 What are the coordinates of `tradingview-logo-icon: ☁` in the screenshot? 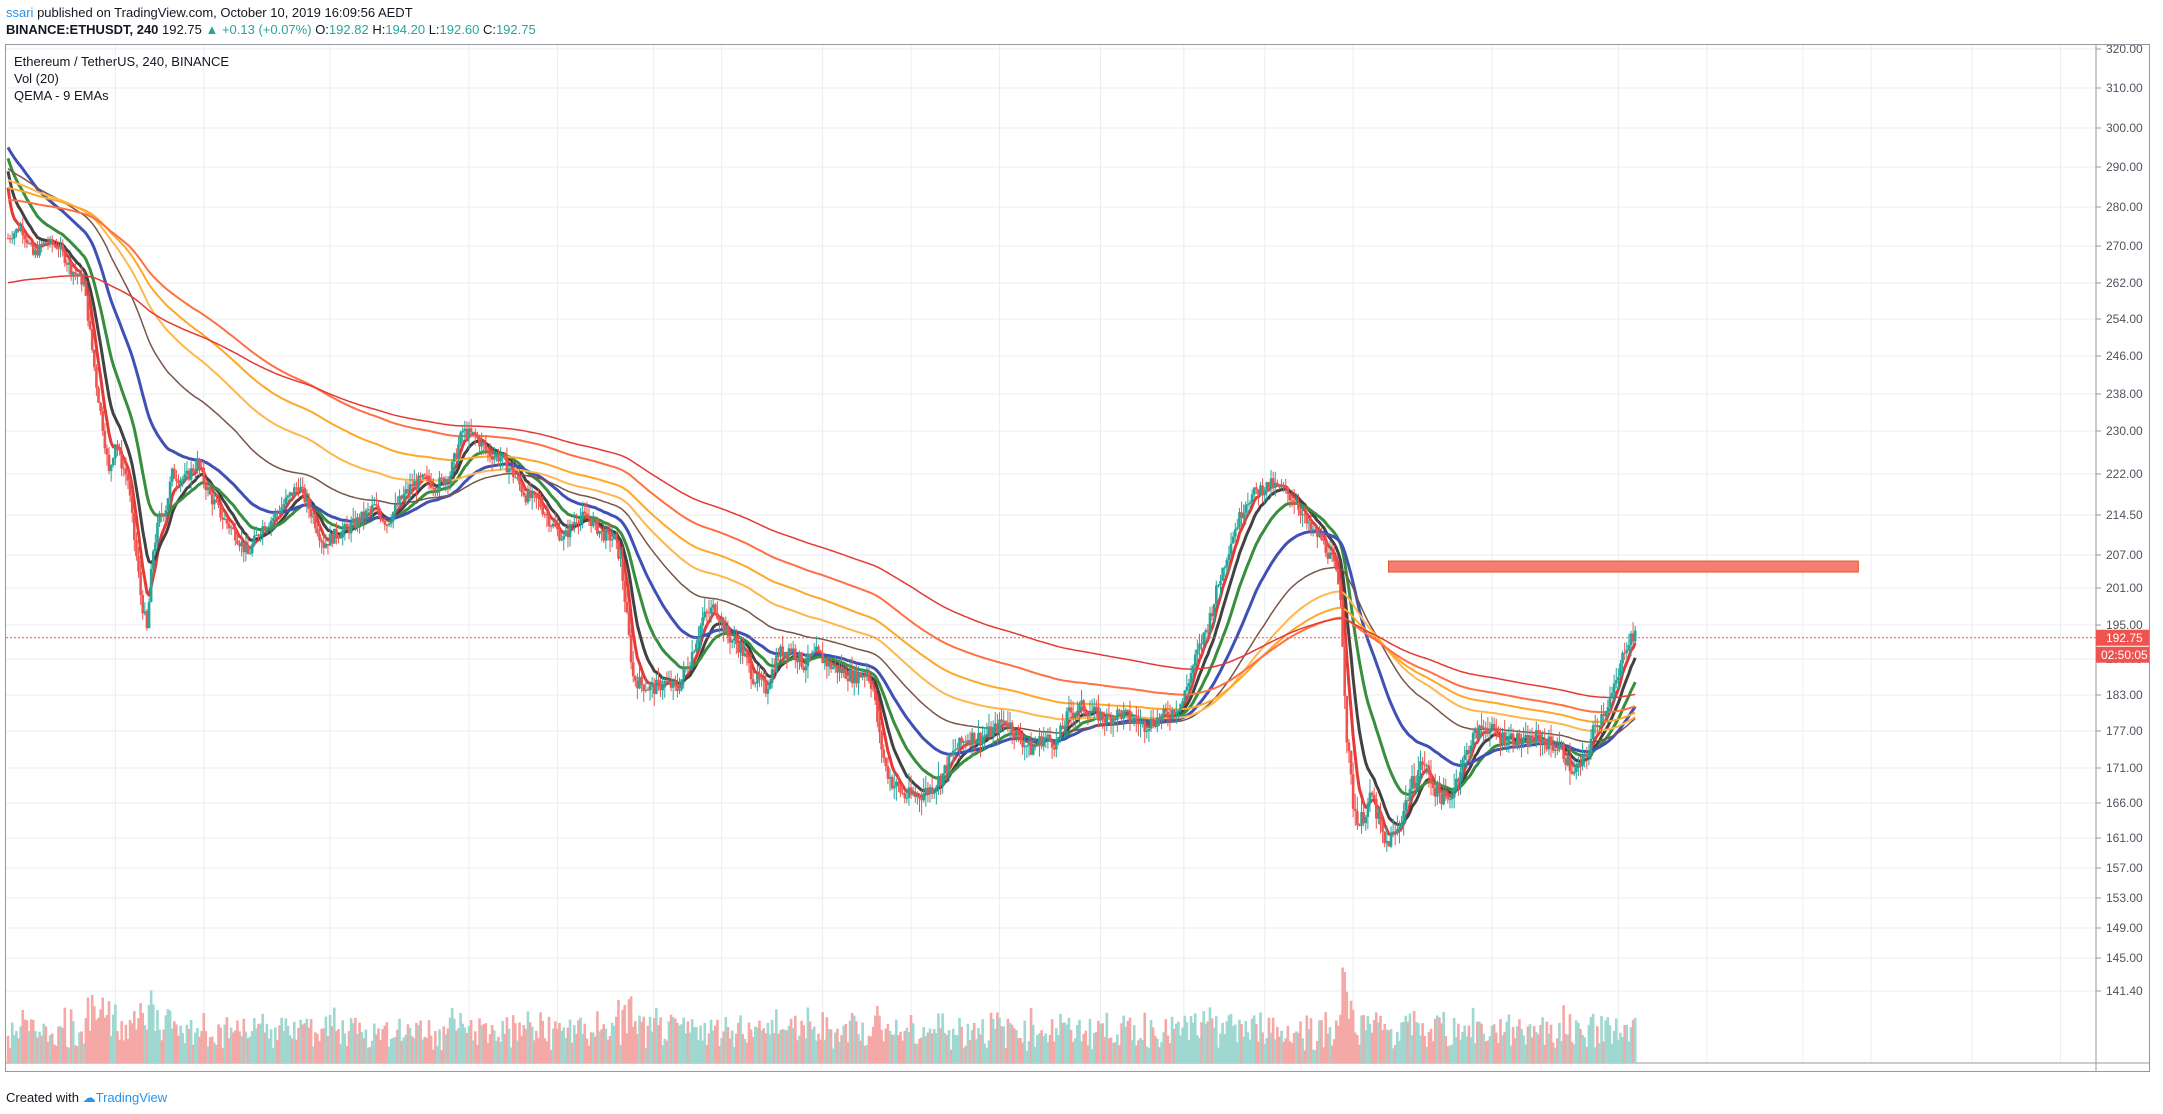 It's located at (89, 1097).